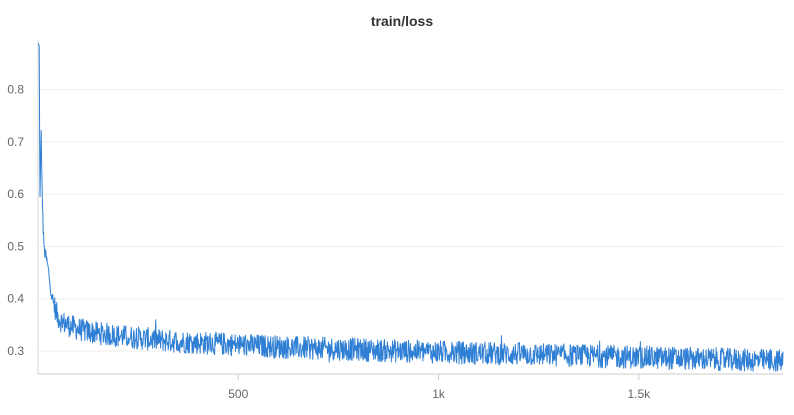 This screenshot has width=794, height=415. Describe the element at coordinates (402, 21) in the screenshot. I see `chart-title: train/loss` at that location.